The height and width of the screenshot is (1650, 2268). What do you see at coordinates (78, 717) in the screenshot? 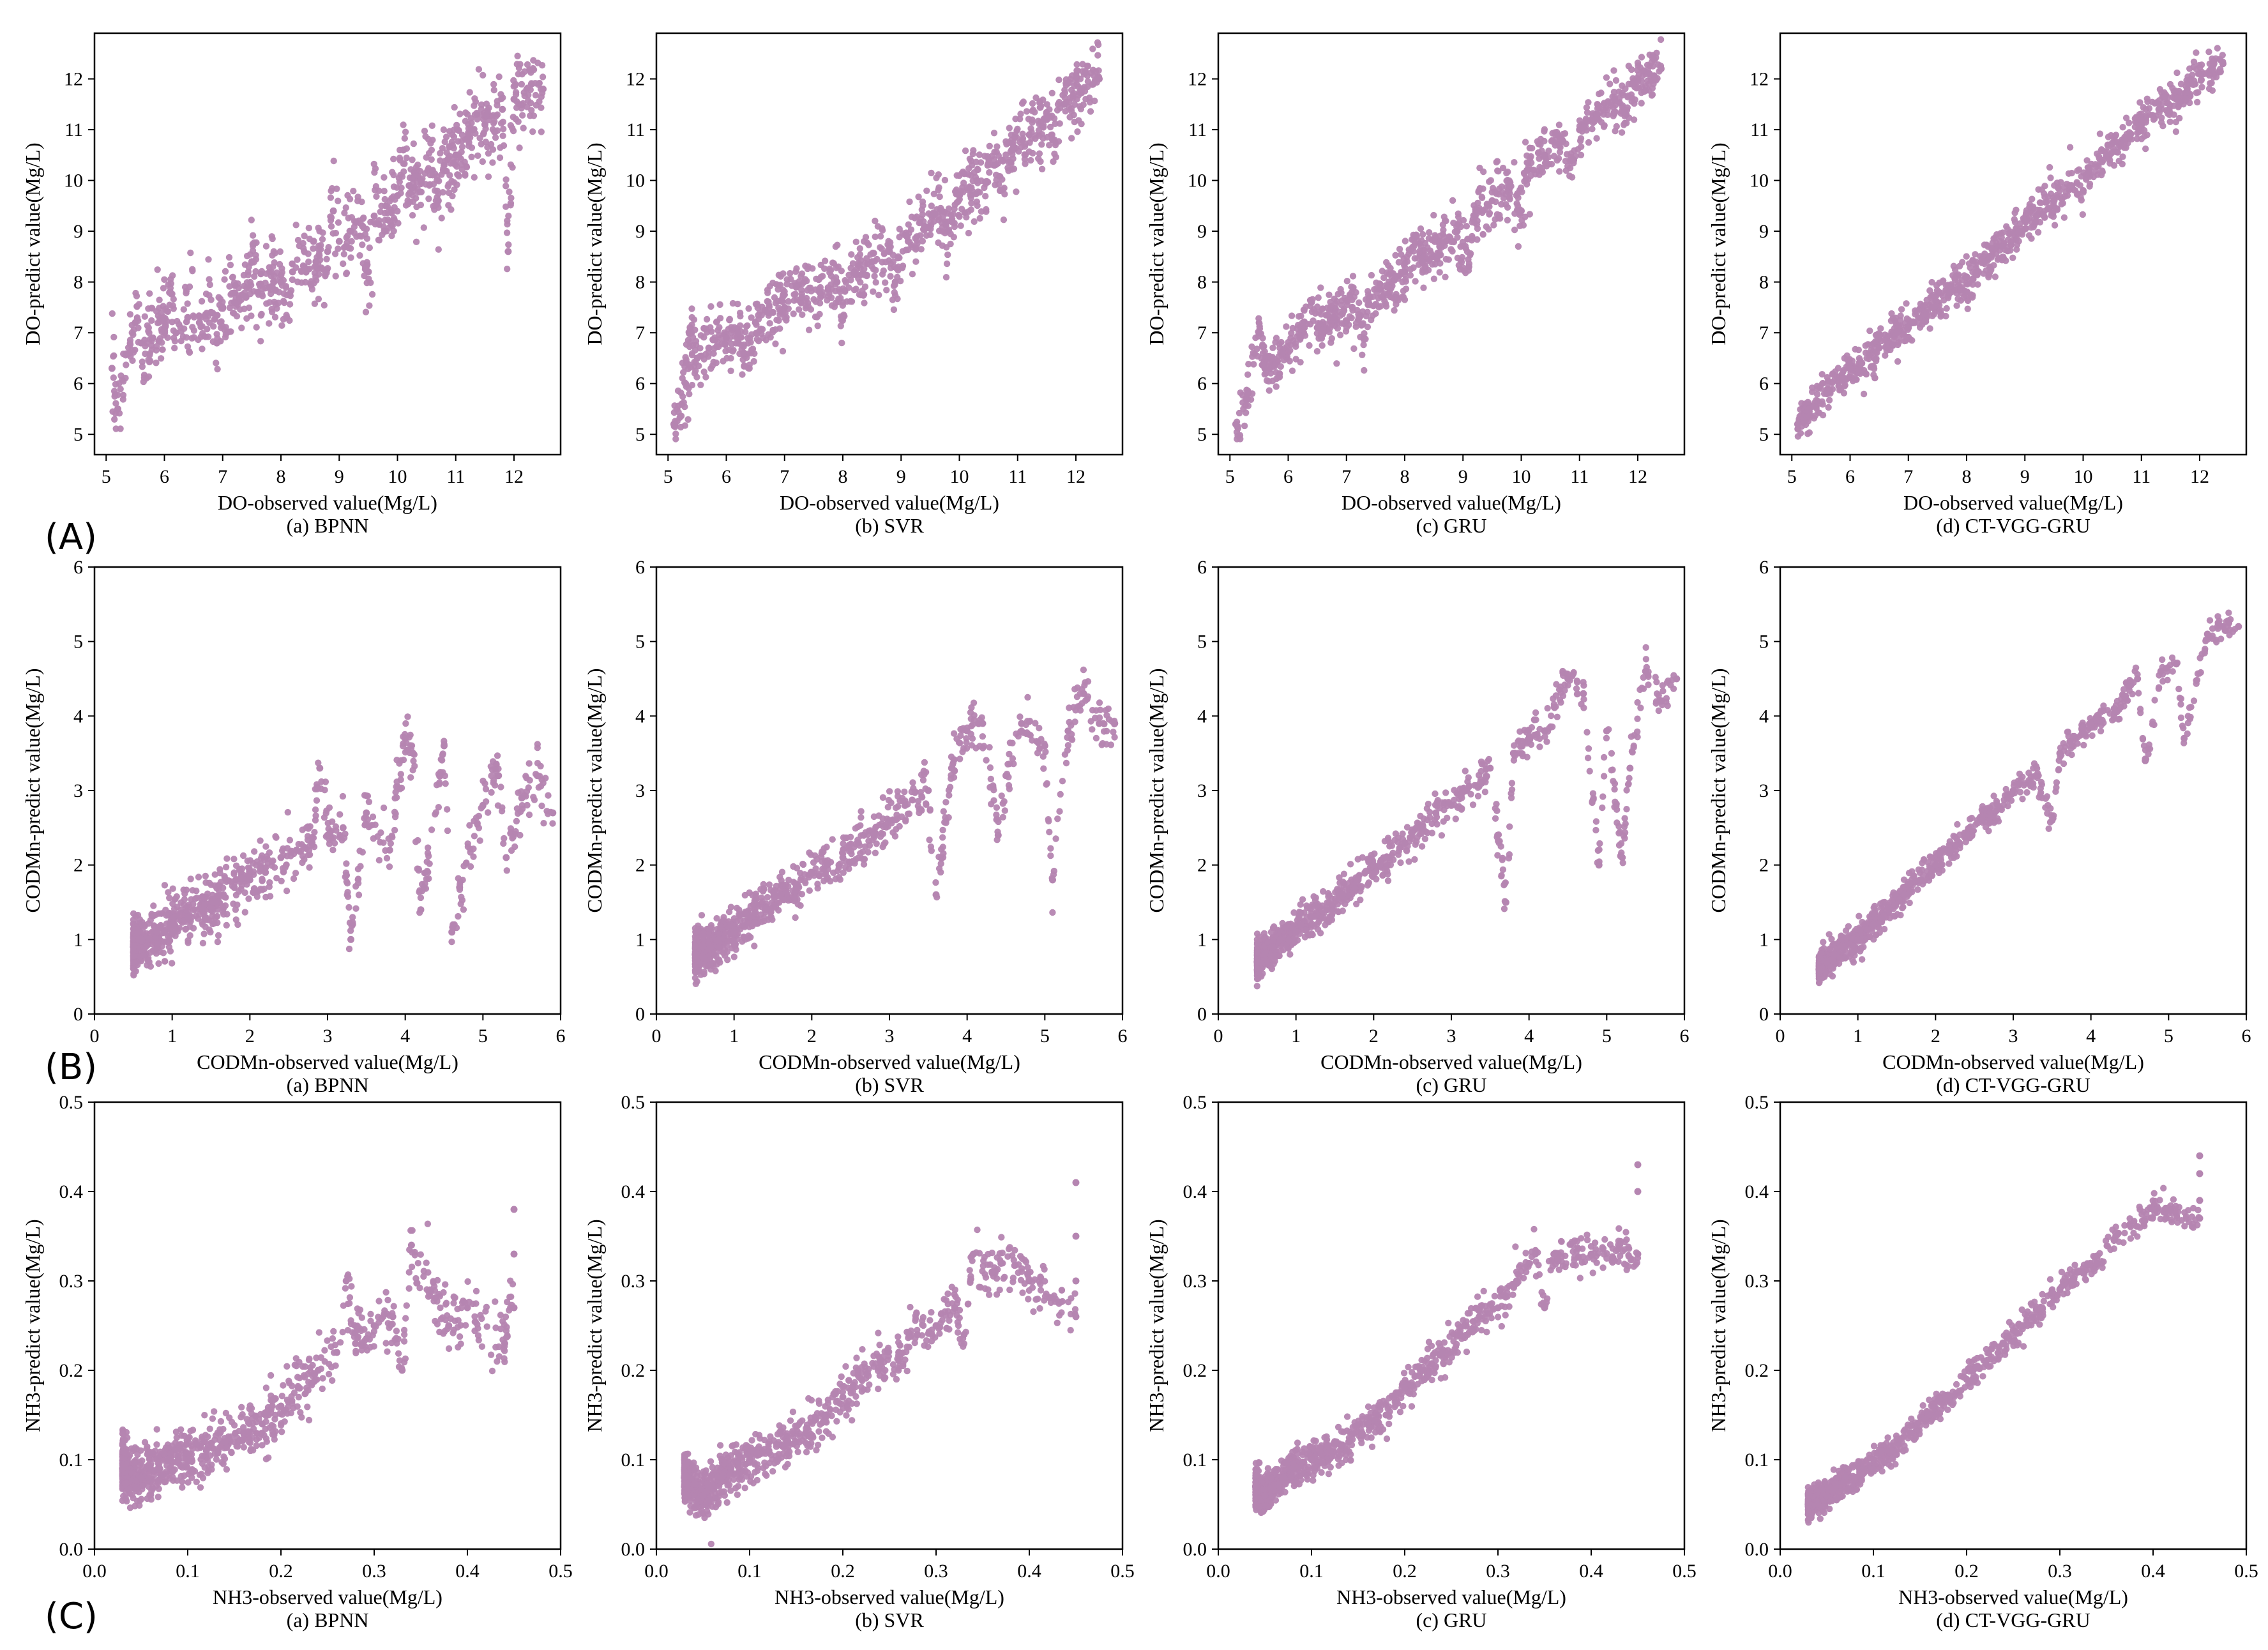
I see `y-tick-label: 4` at bounding box center [78, 717].